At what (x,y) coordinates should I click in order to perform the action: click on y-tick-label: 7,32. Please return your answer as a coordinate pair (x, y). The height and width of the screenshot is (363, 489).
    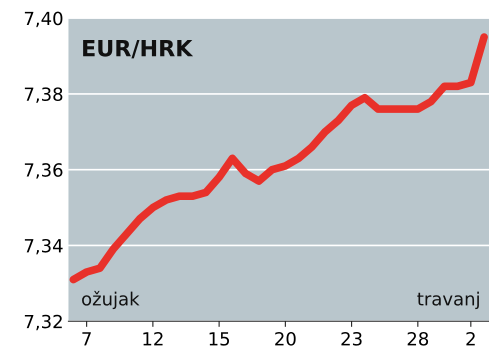
    Looking at the image, I should click on (43, 322).